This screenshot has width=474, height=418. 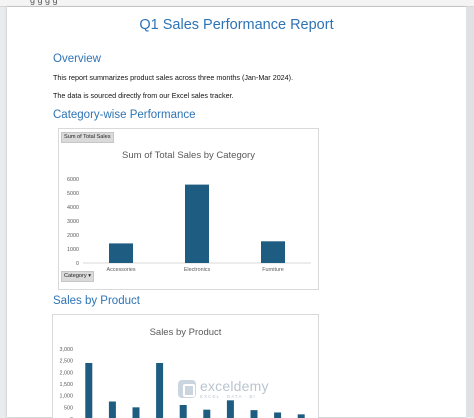 I want to click on y-tick-label: 2,000, so click(x=67, y=373).